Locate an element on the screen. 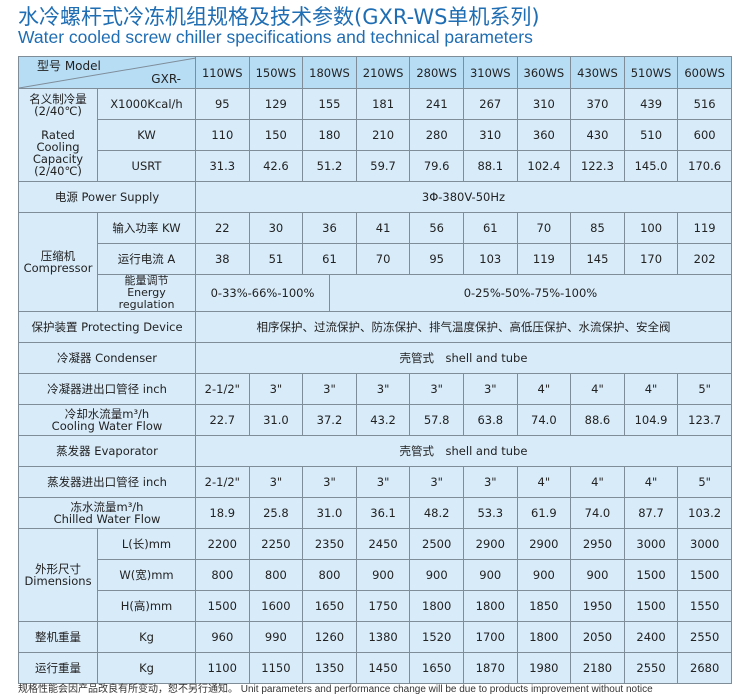 The image size is (740, 698). value-cell: 41 is located at coordinates (383, 228).